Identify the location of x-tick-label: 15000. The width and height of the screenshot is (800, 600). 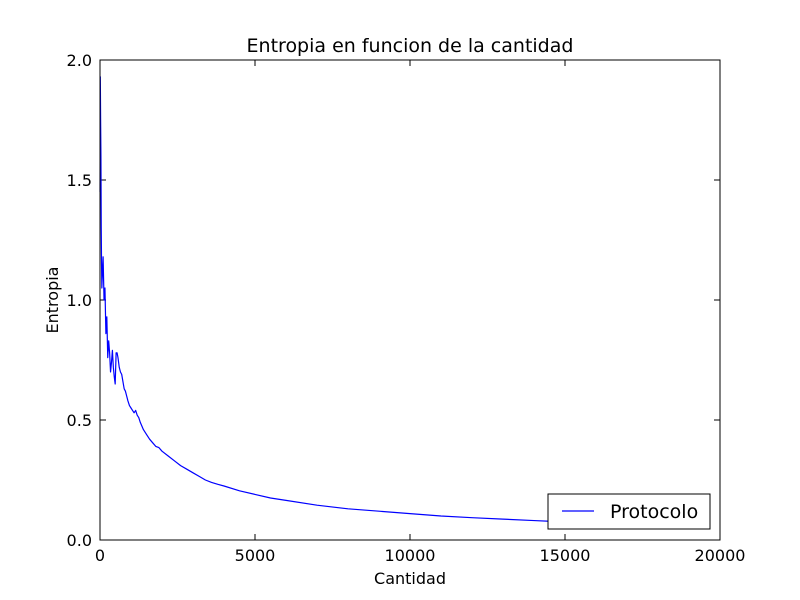
(565, 555).